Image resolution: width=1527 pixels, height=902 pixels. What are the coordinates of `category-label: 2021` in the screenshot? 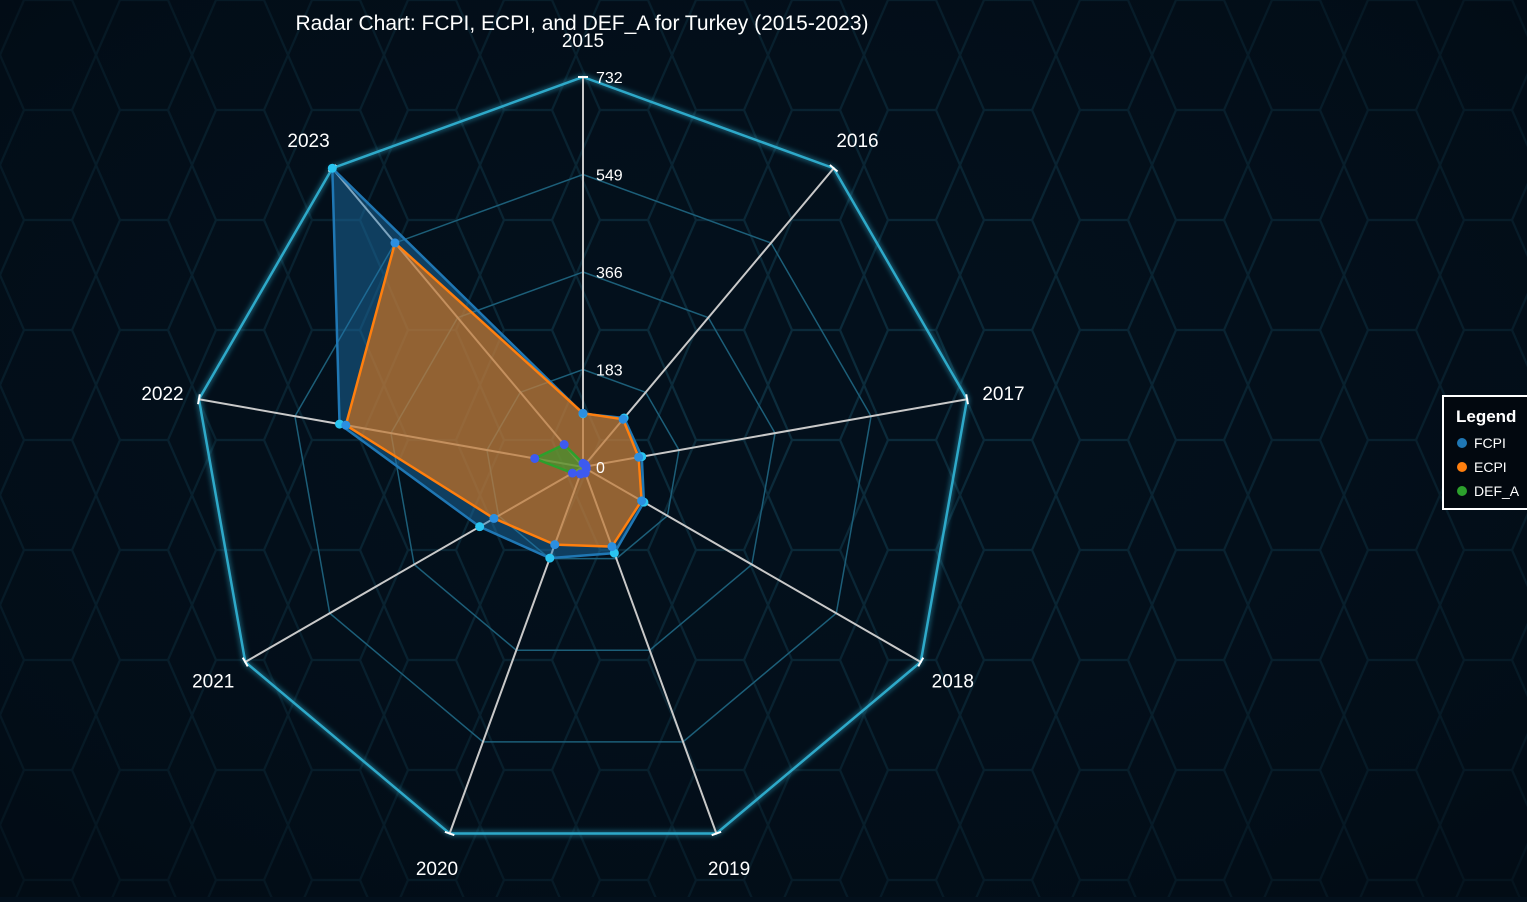 It's located at (213, 682).